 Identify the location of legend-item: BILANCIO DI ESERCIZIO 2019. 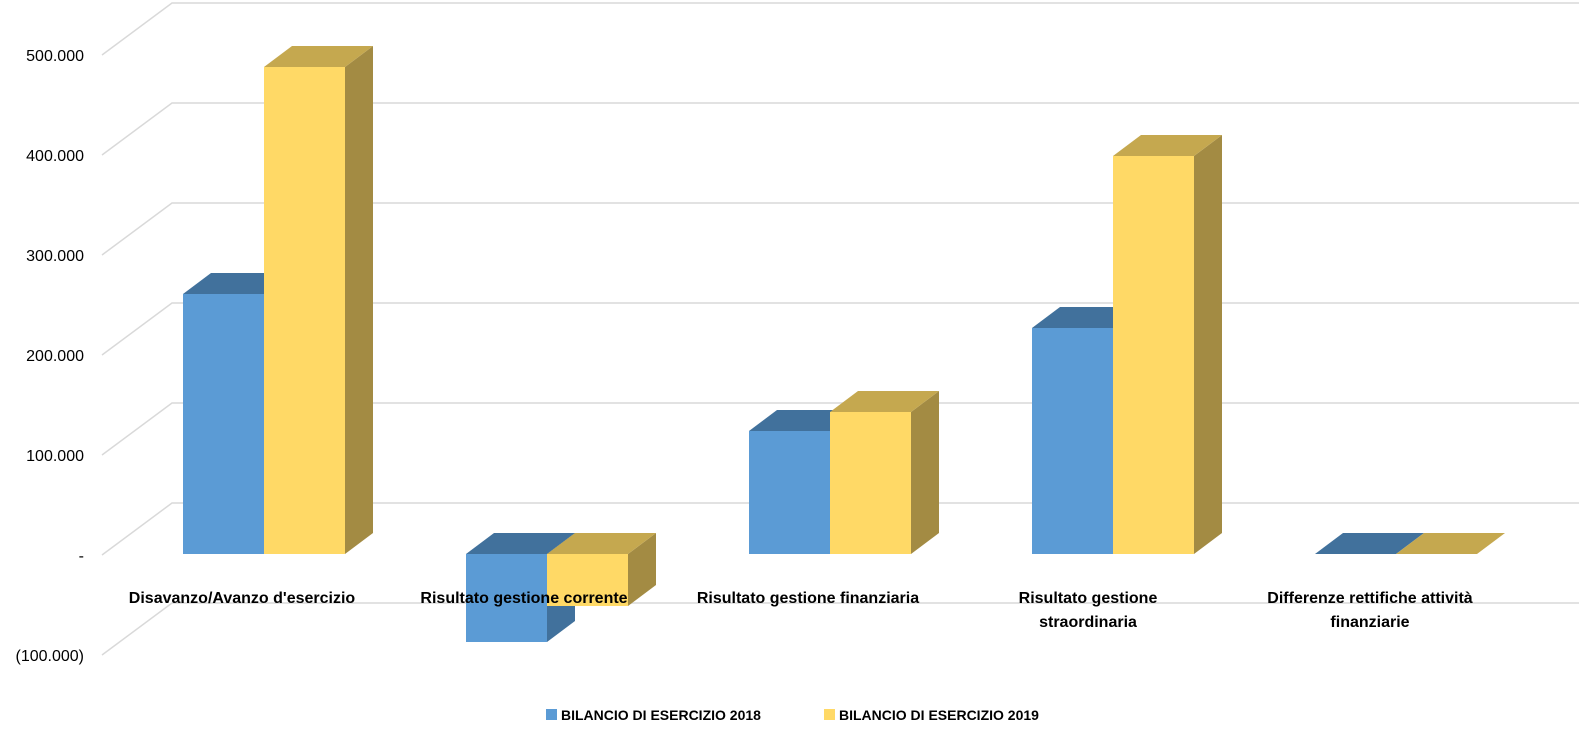
(931, 715).